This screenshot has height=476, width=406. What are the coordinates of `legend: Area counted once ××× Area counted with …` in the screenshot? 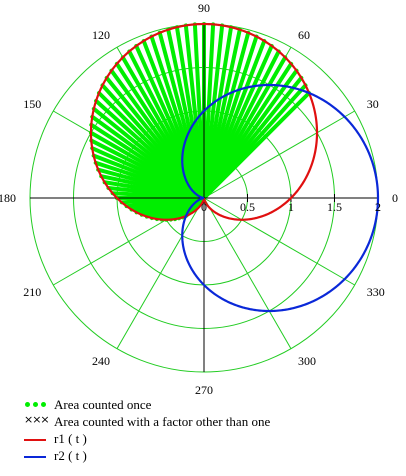 It's located at (212, 430).